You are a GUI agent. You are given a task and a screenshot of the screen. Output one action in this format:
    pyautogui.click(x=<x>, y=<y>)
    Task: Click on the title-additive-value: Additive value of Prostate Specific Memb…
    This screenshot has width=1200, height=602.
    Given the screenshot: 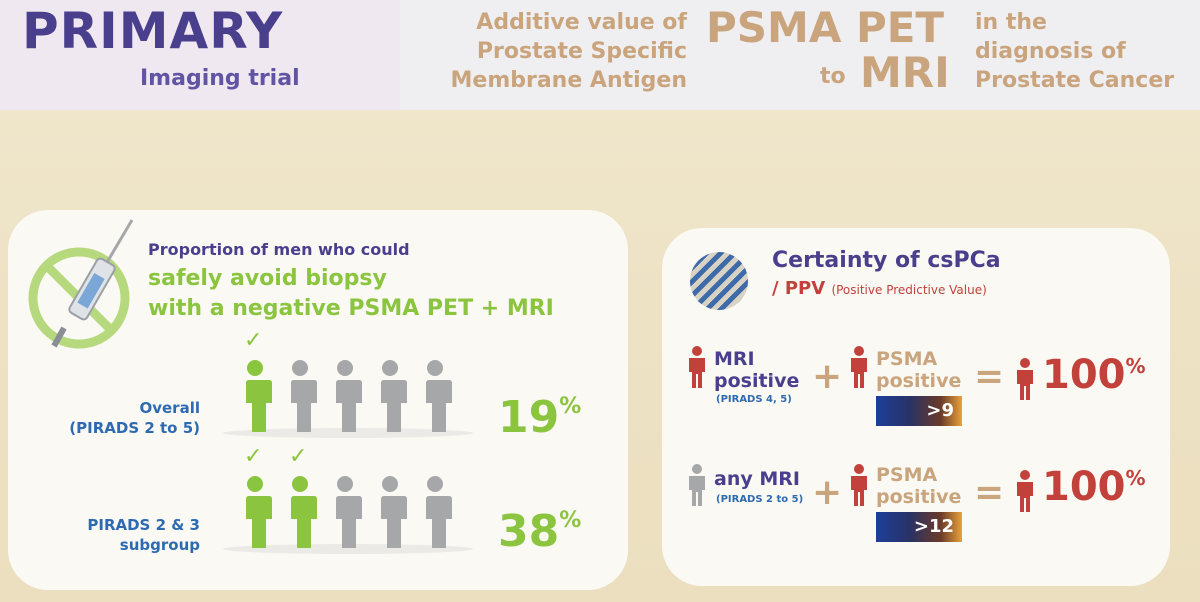 What is the action you would take?
    pyautogui.click(x=569, y=51)
    